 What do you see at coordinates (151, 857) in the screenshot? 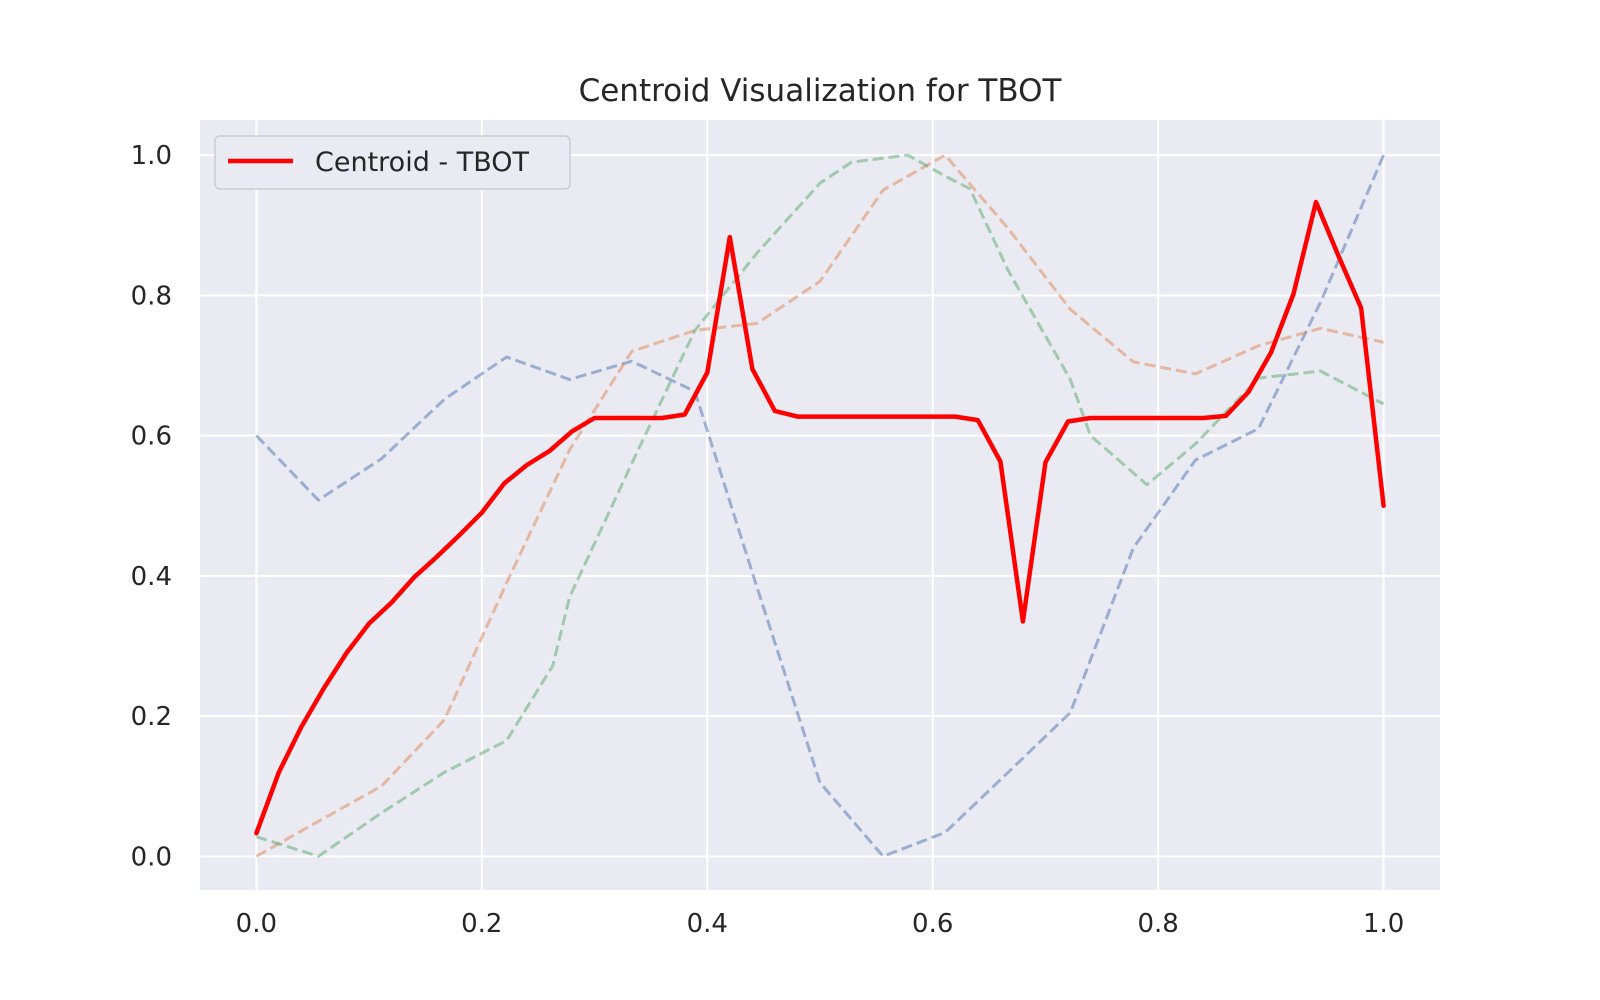
I see `y-tick-label: 0.0` at bounding box center [151, 857].